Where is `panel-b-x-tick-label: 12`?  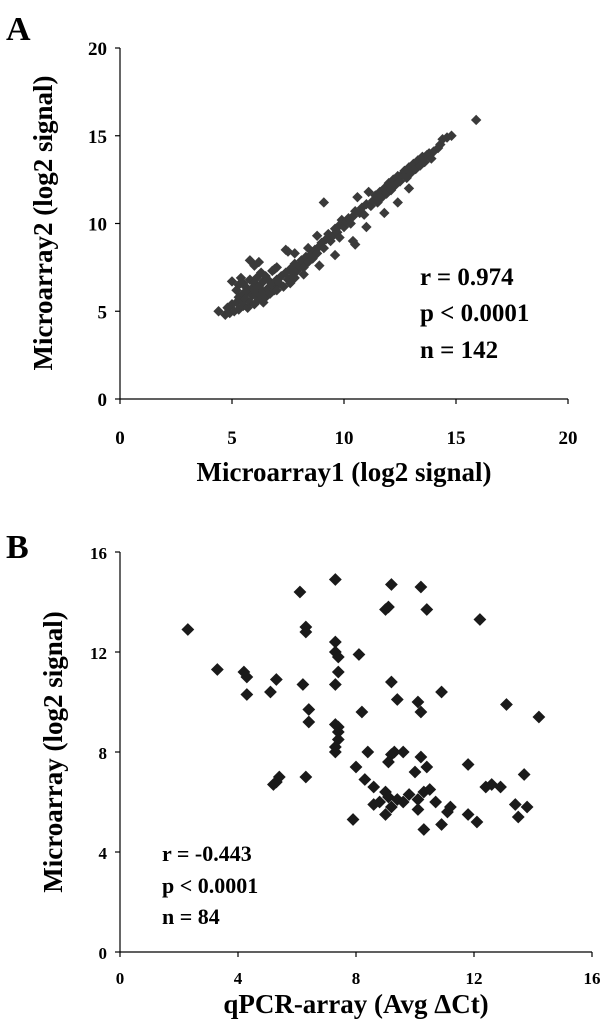
panel-b-x-tick-label: 12 is located at coordinates (474, 978).